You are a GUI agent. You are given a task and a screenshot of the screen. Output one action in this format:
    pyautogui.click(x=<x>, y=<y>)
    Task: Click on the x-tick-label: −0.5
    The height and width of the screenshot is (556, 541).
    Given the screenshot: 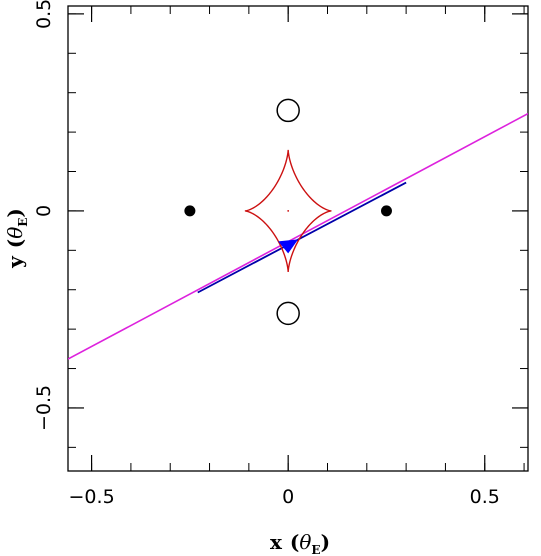 What is the action you would take?
    pyautogui.click(x=92, y=497)
    